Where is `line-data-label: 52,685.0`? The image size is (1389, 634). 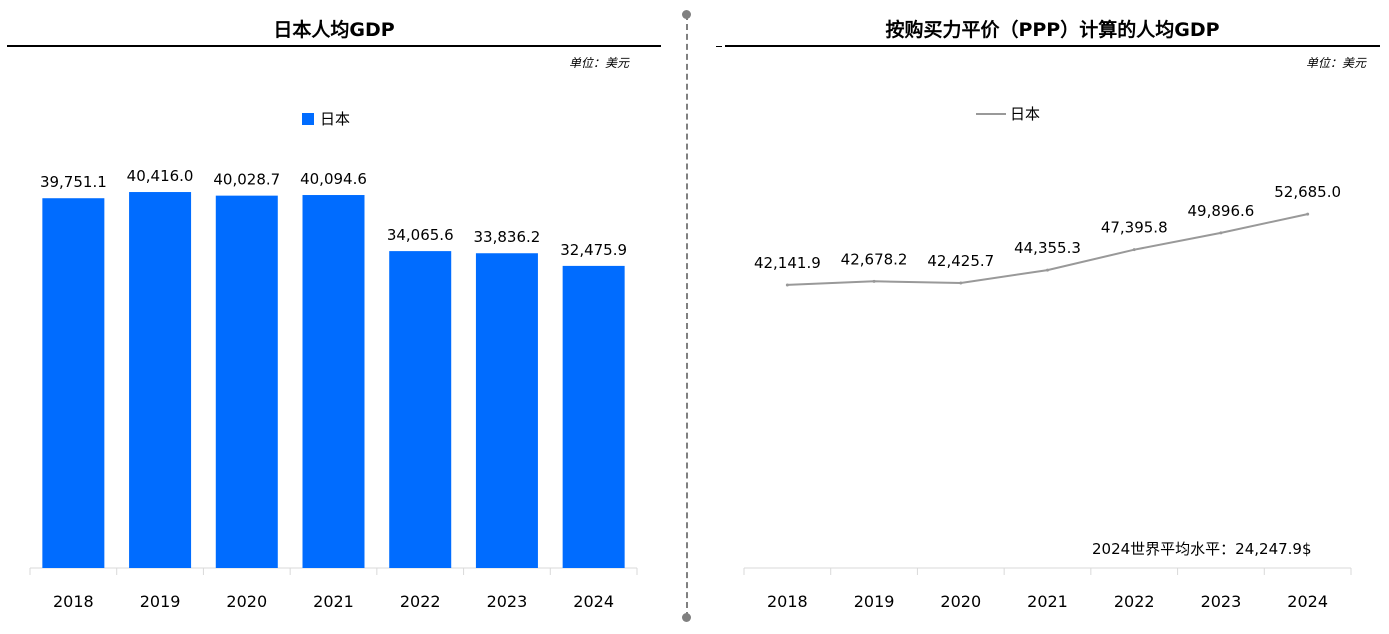
line-data-label: 52,685.0 is located at coordinates (1307, 192).